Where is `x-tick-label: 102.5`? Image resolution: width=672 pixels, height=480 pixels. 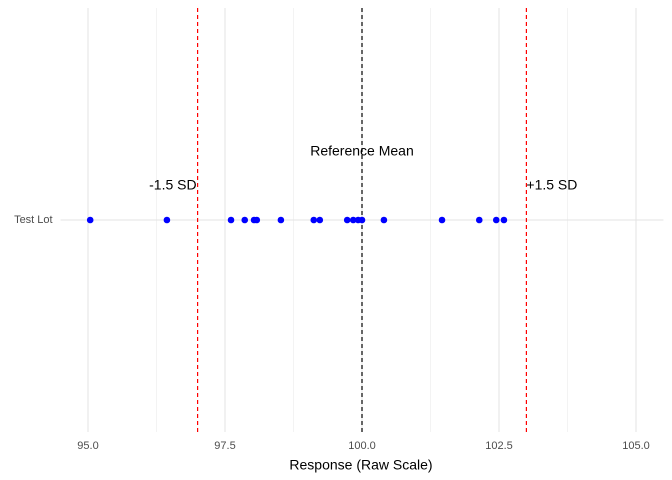 x-tick-label: 102.5 is located at coordinates (499, 446).